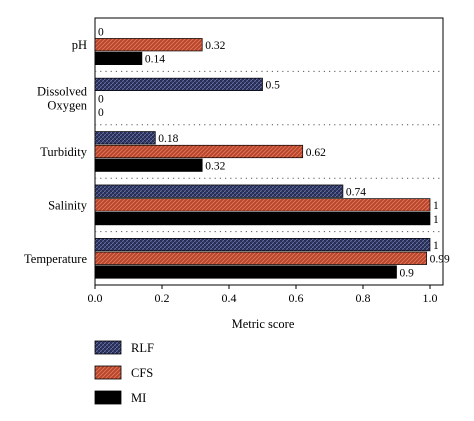 The width and height of the screenshot is (474, 421). I want to click on bar-temperature-mi, so click(245, 272).